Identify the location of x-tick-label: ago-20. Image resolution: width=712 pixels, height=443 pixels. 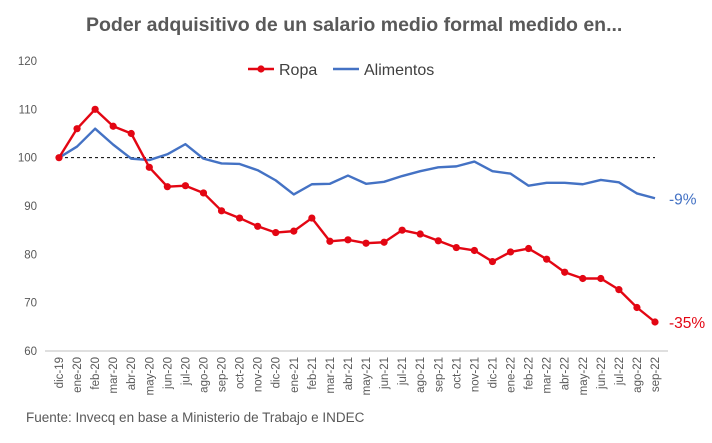
(204, 375).